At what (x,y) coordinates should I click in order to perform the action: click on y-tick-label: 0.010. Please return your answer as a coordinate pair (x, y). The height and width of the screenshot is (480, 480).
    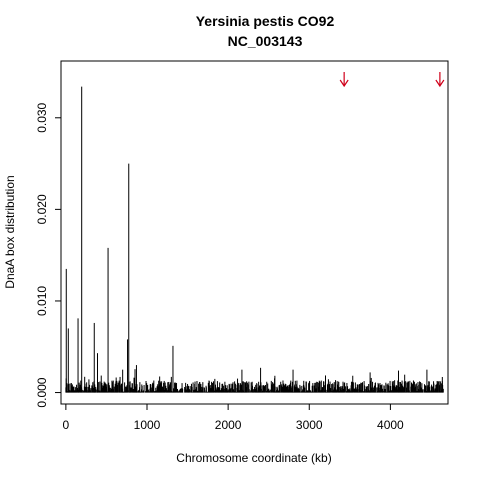
    Looking at the image, I should click on (42, 301).